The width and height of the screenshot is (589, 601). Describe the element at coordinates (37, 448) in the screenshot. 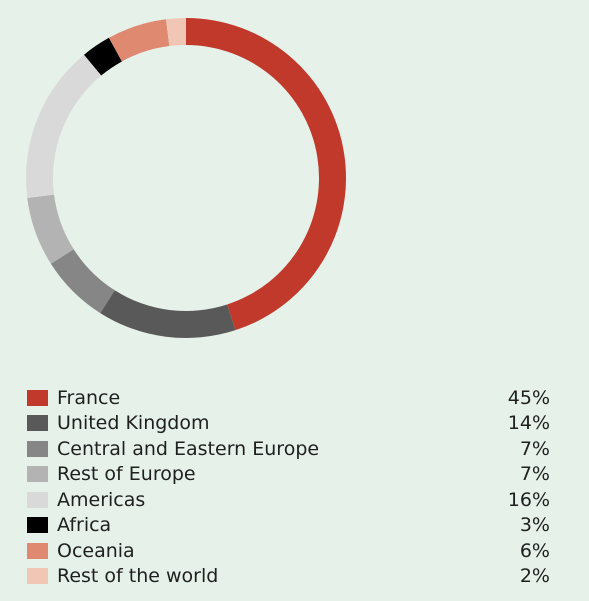

I see `legend-swatch-central-eastern-europe` at that location.